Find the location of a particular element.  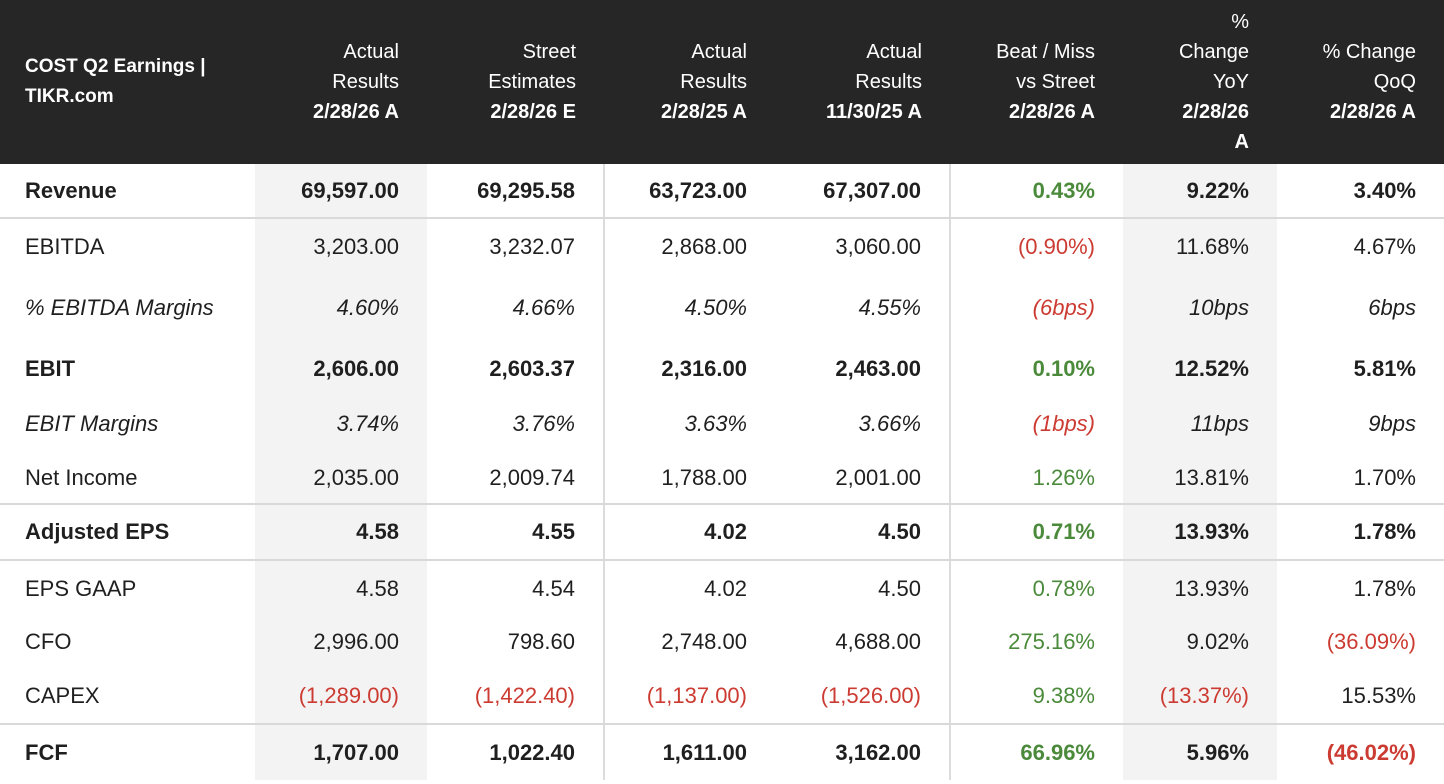

row-label: Revenue is located at coordinates (127, 191).